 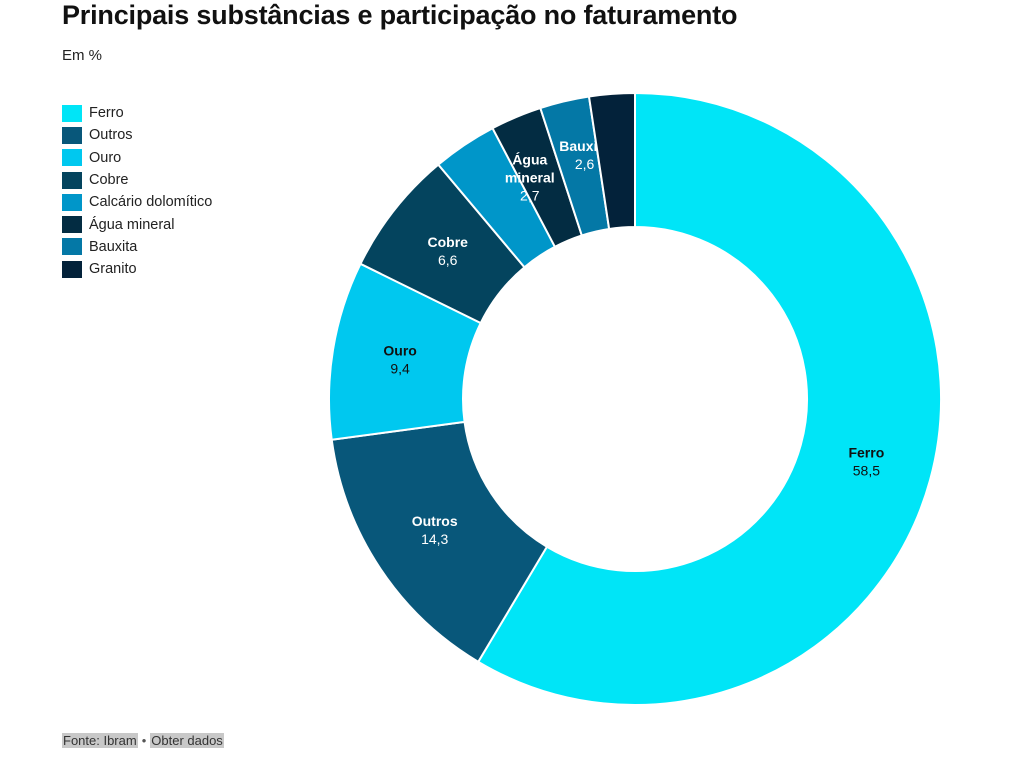 What do you see at coordinates (448, 242) in the screenshot?
I see `slice-name-label: Cobre` at bounding box center [448, 242].